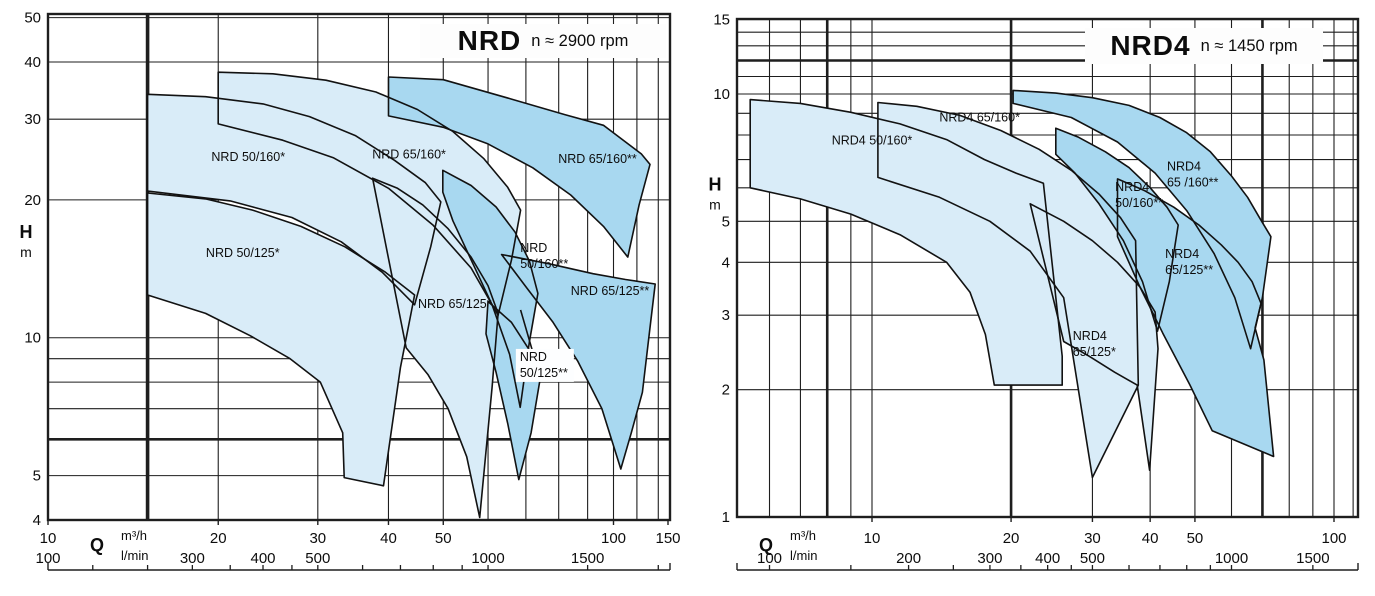 The height and width of the screenshot is (596, 1375). I want to click on region-nrd4-65-160-label: NRD4 65/160*, so click(979, 118).